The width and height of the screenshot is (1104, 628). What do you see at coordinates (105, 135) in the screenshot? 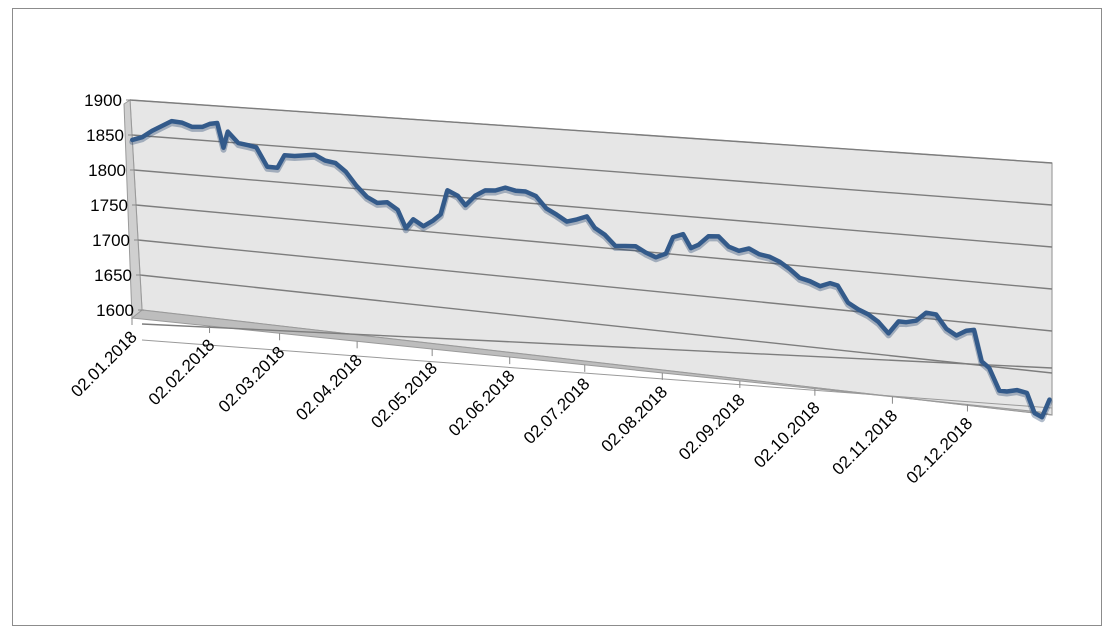
I see `y-tick-label: 1850` at bounding box center [105, 135].